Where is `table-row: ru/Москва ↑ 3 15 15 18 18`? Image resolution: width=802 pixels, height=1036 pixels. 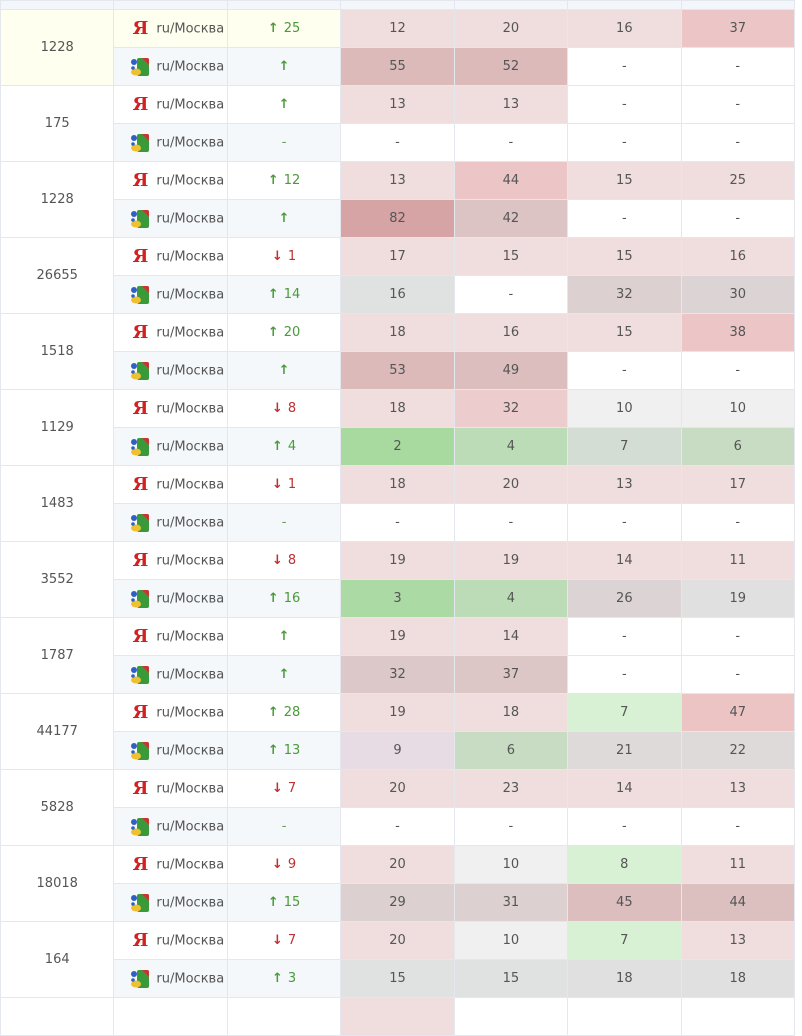
table-row: ru/Москва ↑ 3 15 15 18 18 is located at coordinates (398, 978).